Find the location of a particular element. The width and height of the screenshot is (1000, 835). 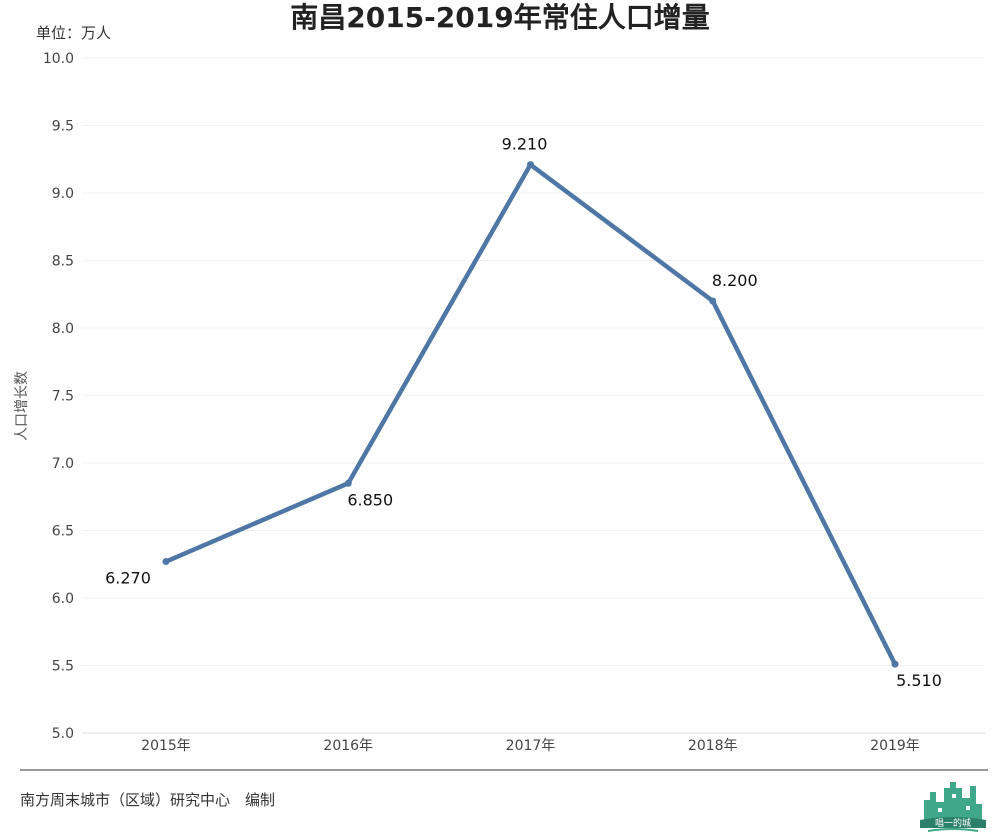

y-tick-label: 9.5 is located at coordinates (63, 127).